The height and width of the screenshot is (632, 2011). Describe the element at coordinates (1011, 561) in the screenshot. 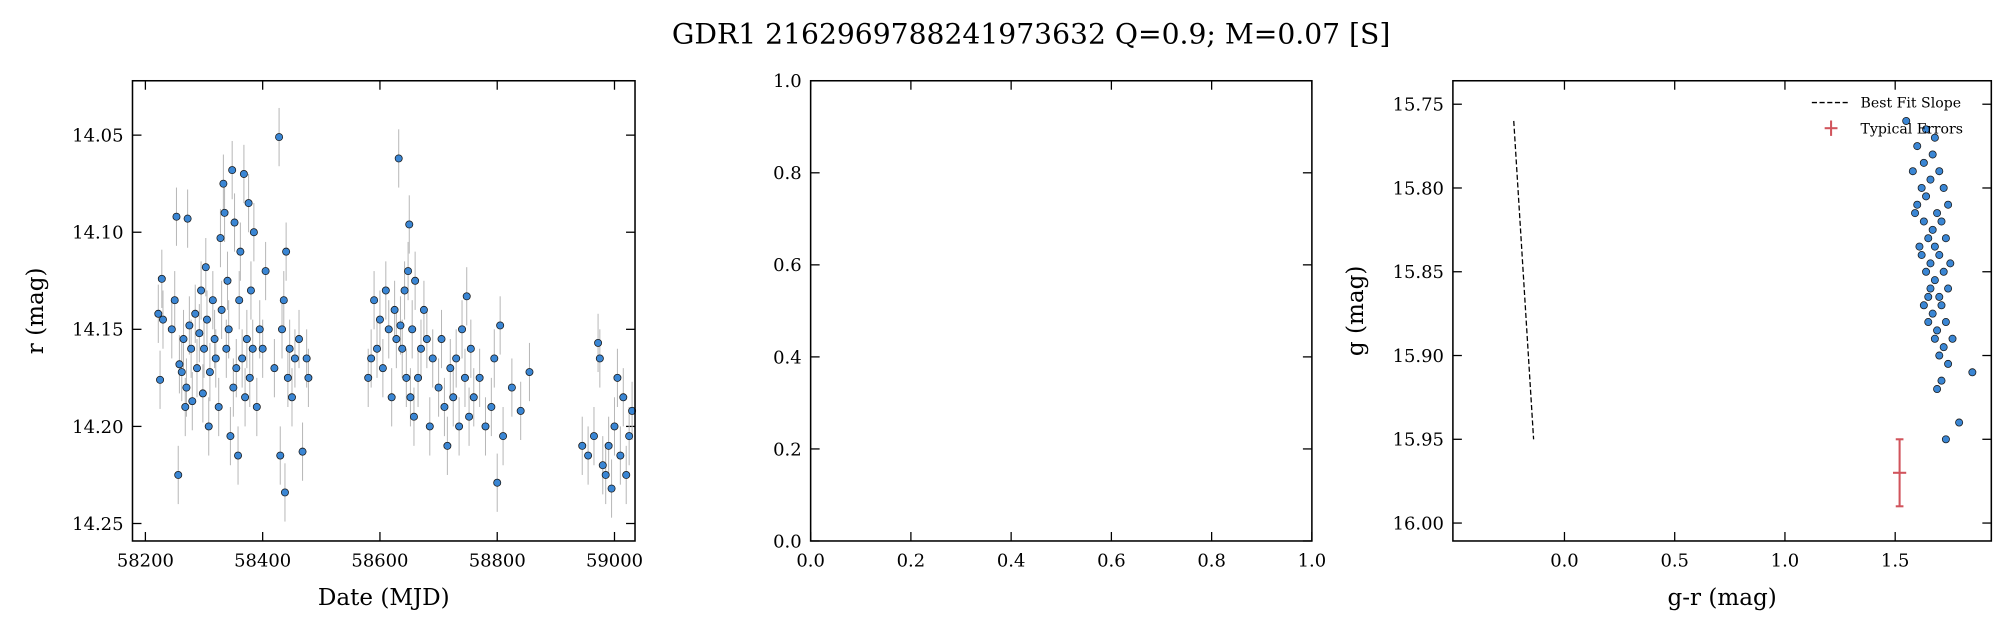

I see `x-tick-label: 0.4` at that location.